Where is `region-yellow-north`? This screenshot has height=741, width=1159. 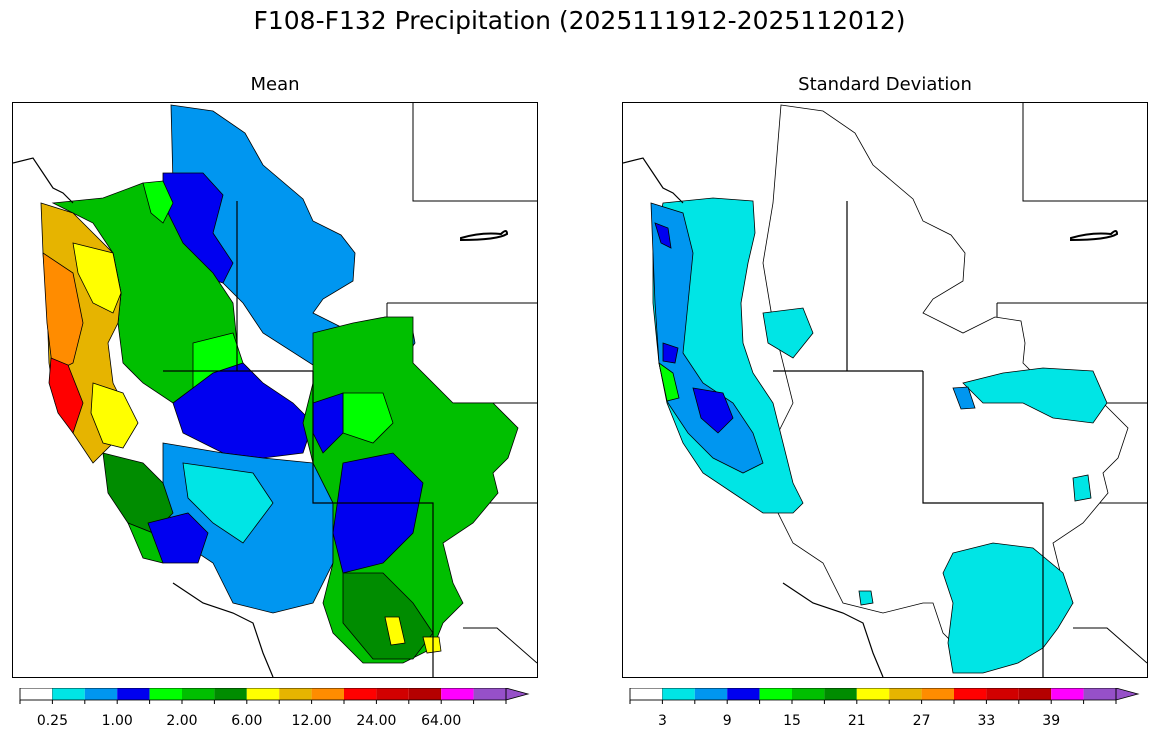 region-yellow-north is located at coordinates (97, 278).